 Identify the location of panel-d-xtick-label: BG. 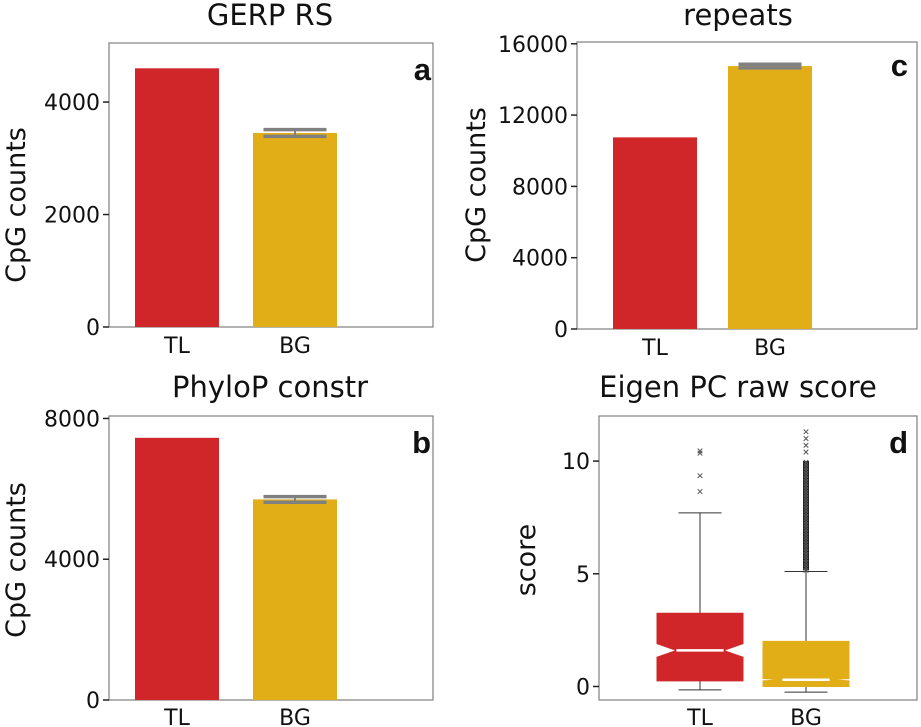
(806, 716).